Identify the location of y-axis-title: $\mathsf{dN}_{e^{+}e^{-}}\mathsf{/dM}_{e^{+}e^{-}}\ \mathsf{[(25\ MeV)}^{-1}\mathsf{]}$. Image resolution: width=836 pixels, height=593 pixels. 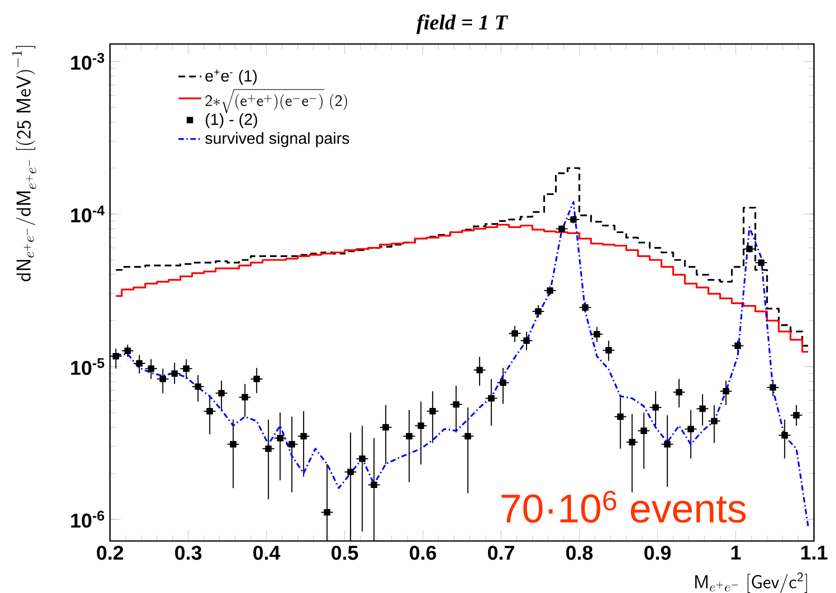
(24, 164).